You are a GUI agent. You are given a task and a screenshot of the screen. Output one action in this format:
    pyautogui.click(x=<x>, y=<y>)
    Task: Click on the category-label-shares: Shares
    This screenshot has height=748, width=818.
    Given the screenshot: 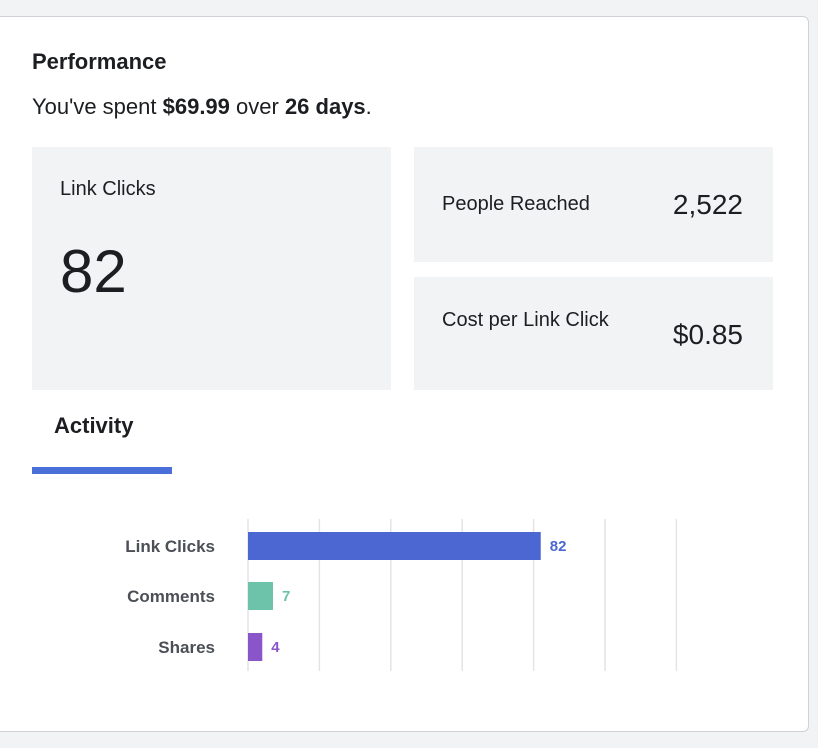 What is the action you would take?
    pyautogui.click(x=186, y=647)
    